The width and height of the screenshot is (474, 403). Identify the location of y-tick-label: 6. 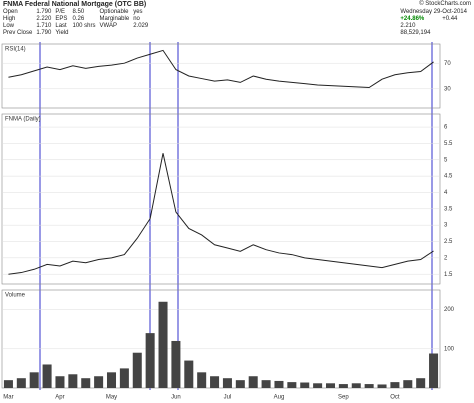
(446, 128).